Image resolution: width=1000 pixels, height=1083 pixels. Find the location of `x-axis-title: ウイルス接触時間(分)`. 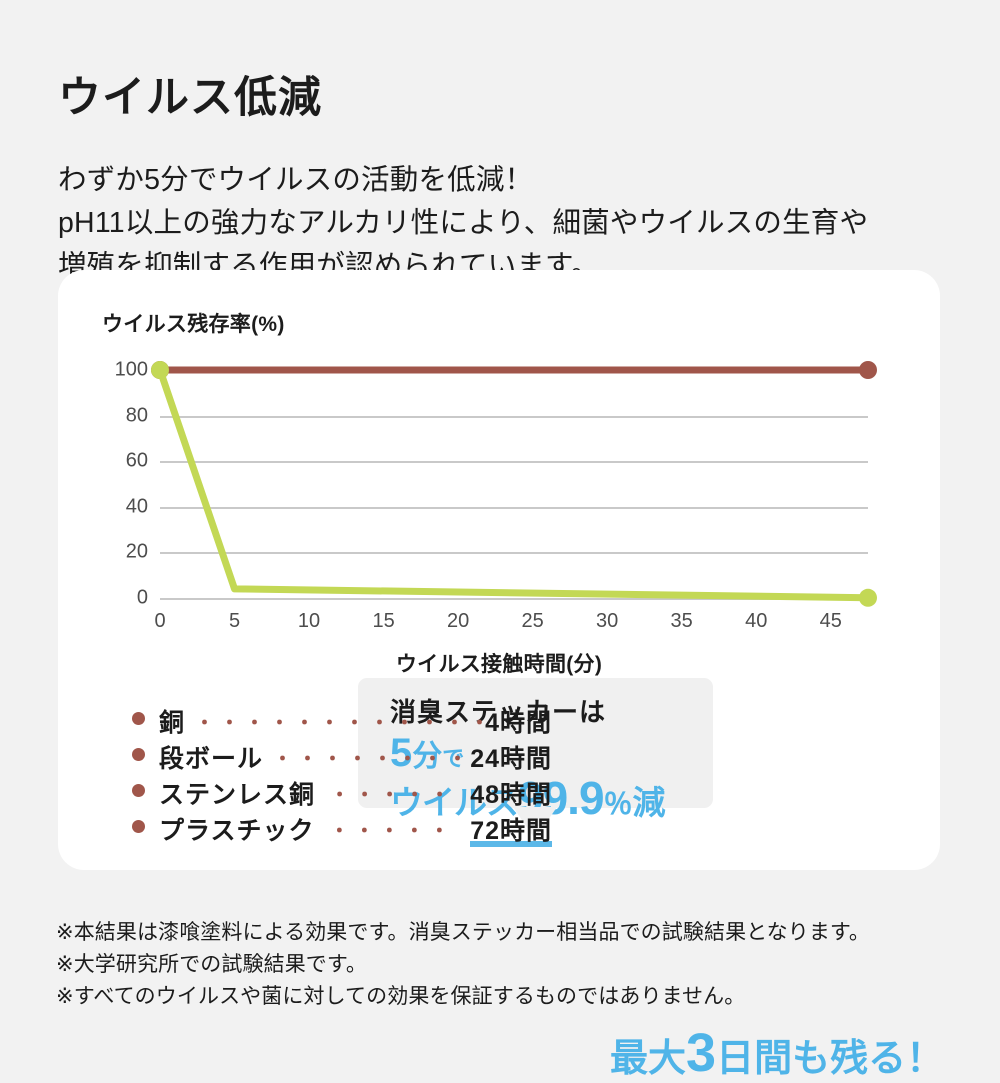

x-axis-title: ウイルス接触時間(分) is located at coordinates (499, 664).